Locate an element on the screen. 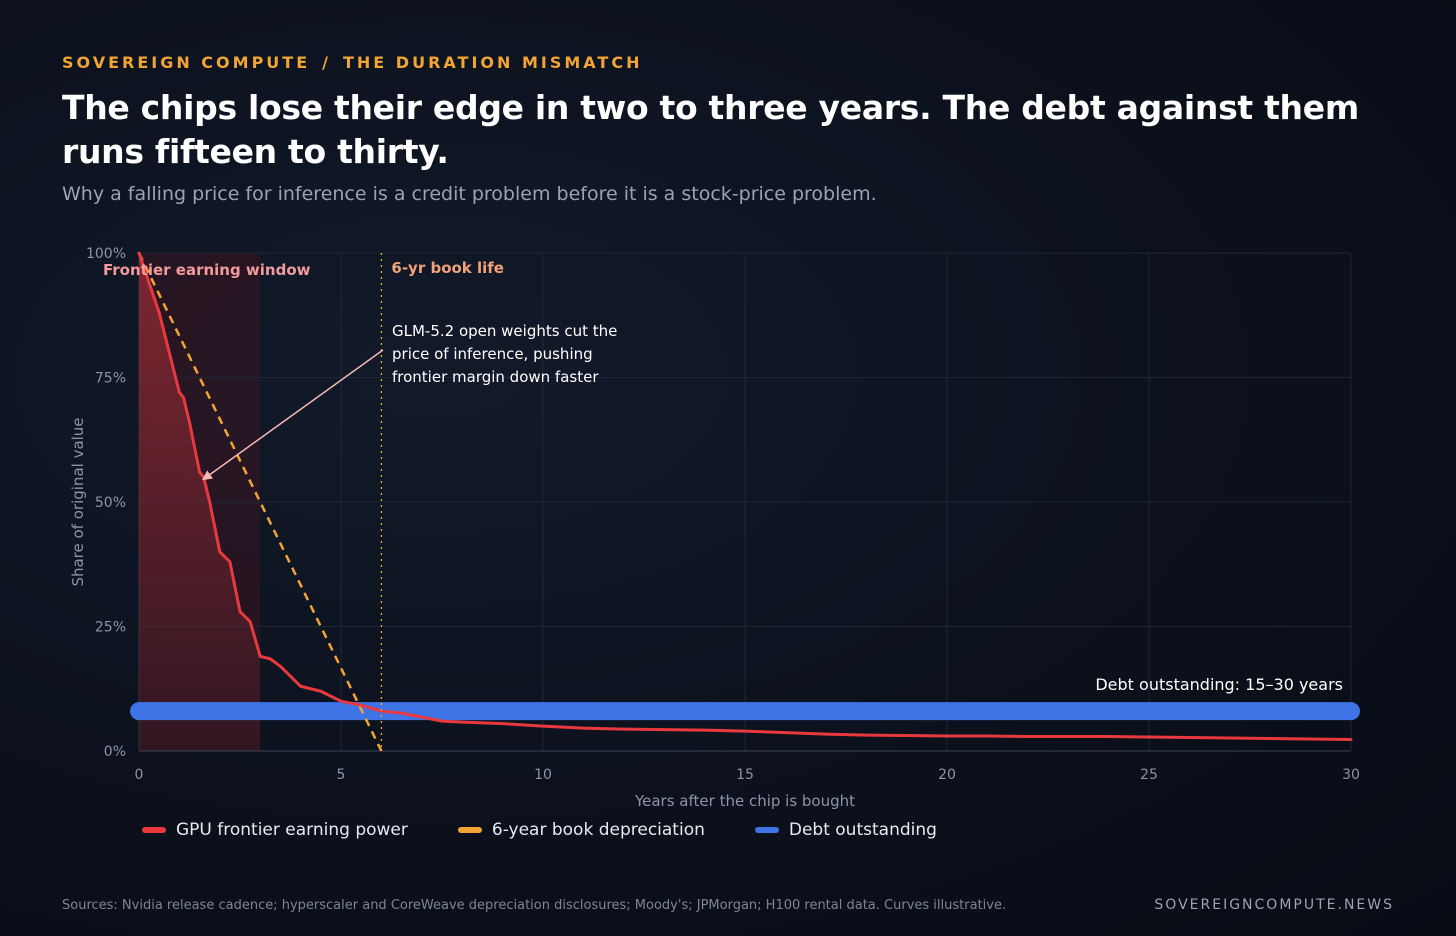  legend-item-debt: Debt outstanding is located at coordinates (845, 830).